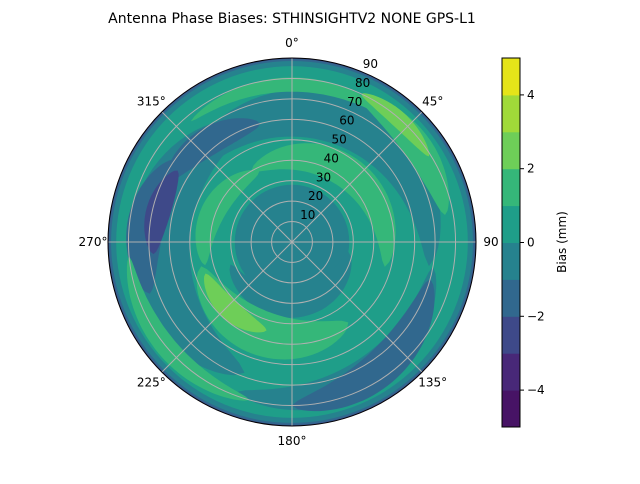  Describe the element at coordinates (523, 242) in the screenshot. I see `colorbar: −4 −2 0 2 4` at that location.